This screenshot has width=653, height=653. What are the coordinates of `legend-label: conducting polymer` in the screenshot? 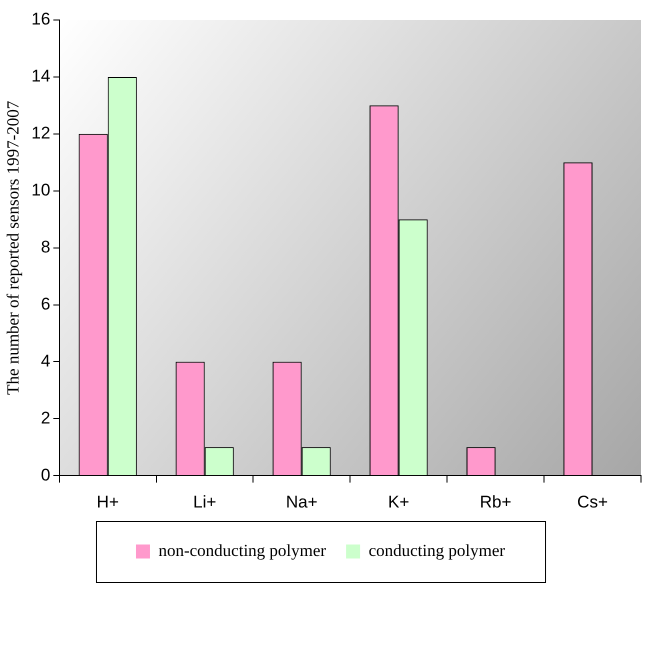 It's located at (437, 550).